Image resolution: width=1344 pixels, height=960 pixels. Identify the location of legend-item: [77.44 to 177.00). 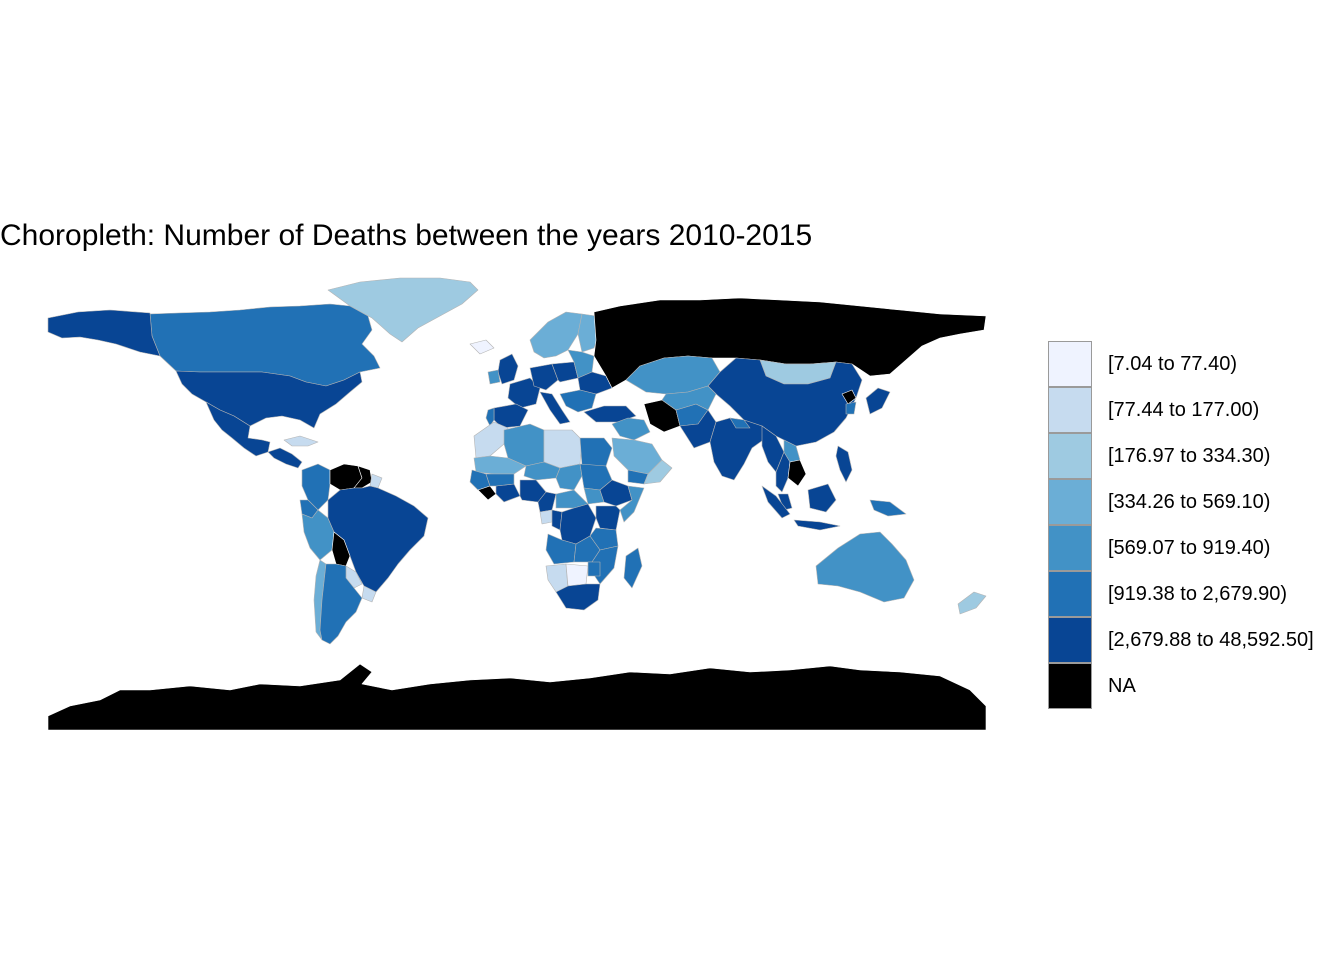
(1196, 410).